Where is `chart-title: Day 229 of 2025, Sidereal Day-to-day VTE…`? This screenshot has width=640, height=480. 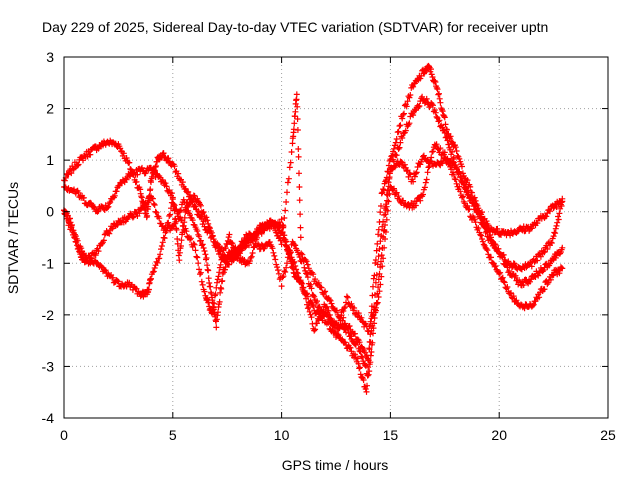
chart-title: Day 229 of 2025, Sidereal Day-to-day VTE… is located at coordinates (295, 27).